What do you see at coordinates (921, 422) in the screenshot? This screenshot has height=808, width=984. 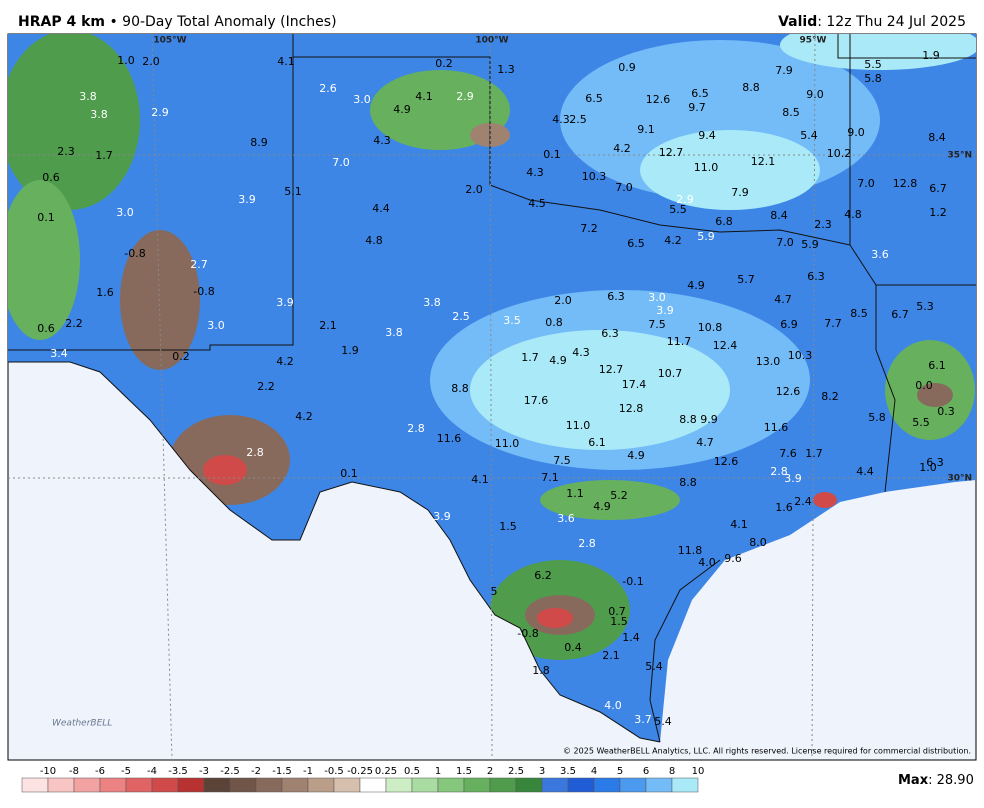 I see `anomaly-label: 5.5` at bounding box center [921, 422].